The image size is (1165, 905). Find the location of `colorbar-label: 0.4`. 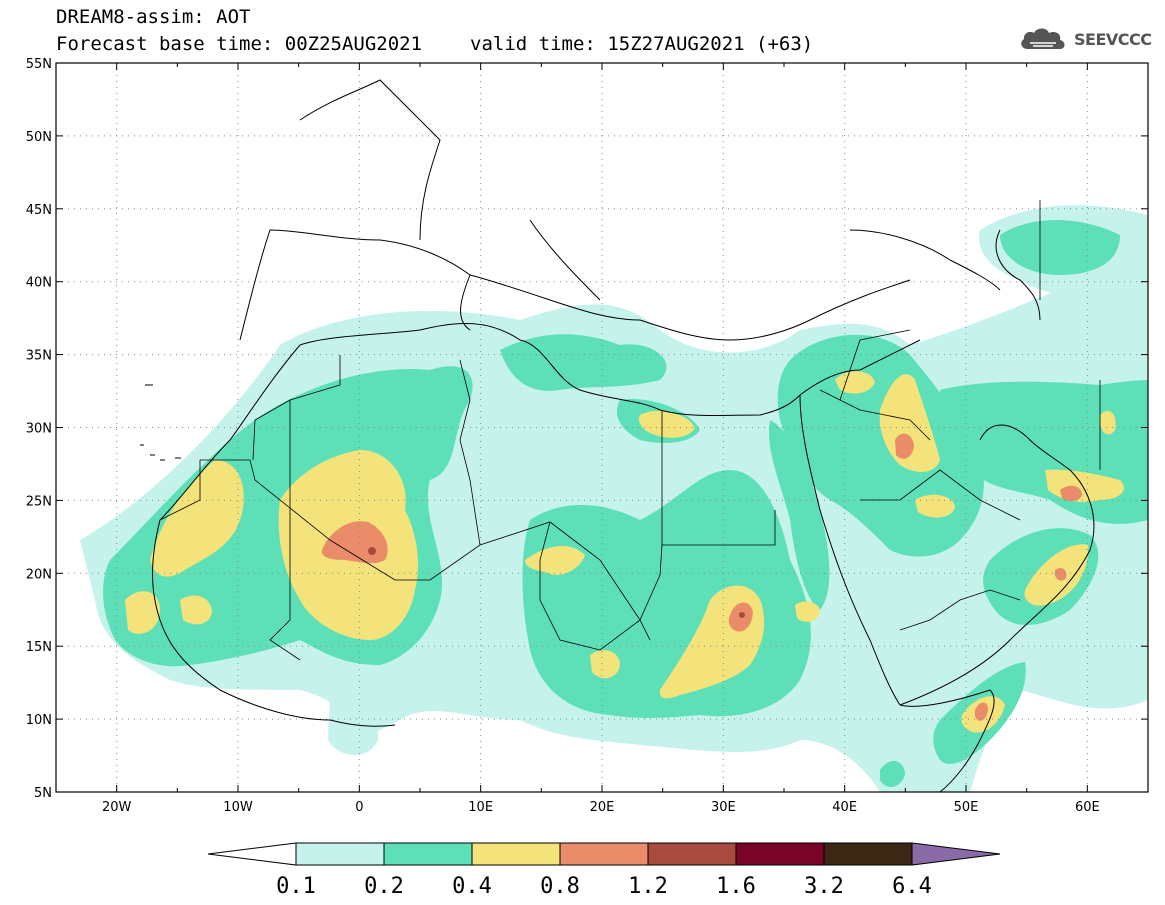

colorbar-label: 0.4 is located at coordinates (472, 886).